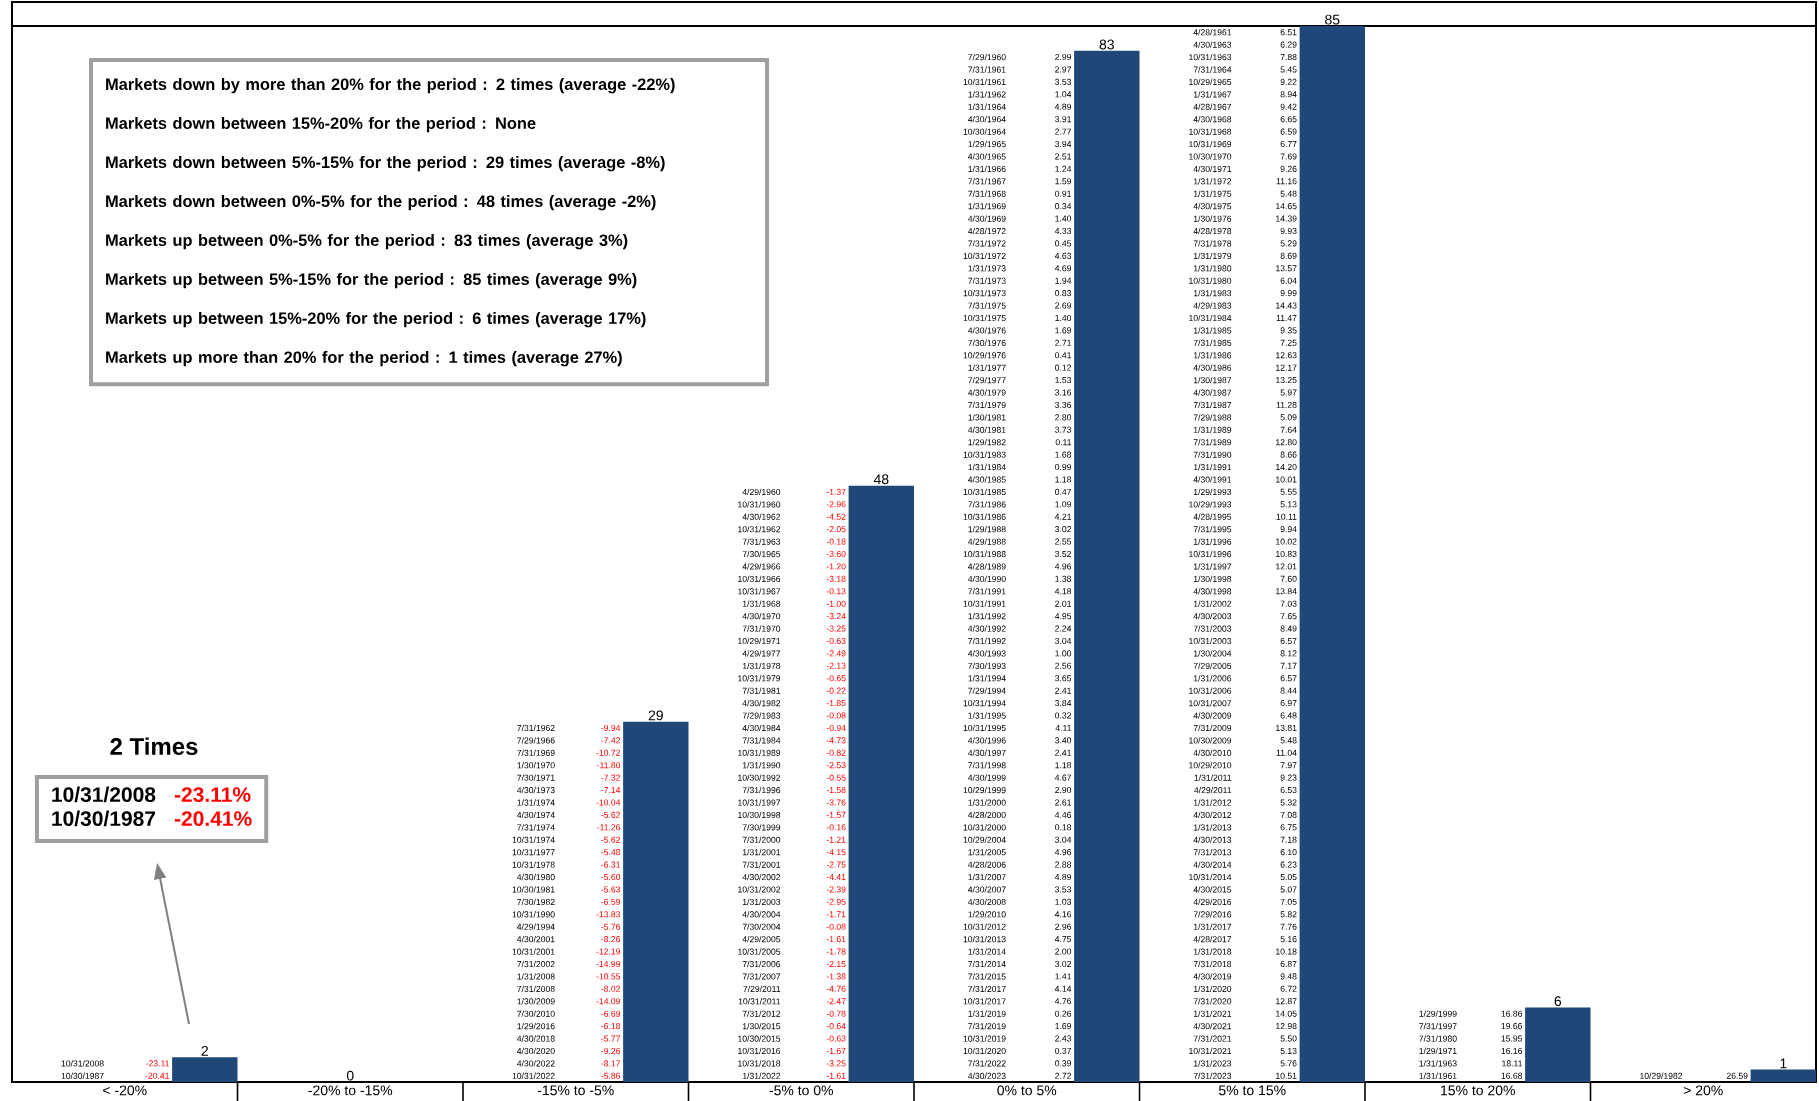  Describe the element at coordinates (1212, 715) in the screenshot. I see `annotation: 4/30/2009` at that location.